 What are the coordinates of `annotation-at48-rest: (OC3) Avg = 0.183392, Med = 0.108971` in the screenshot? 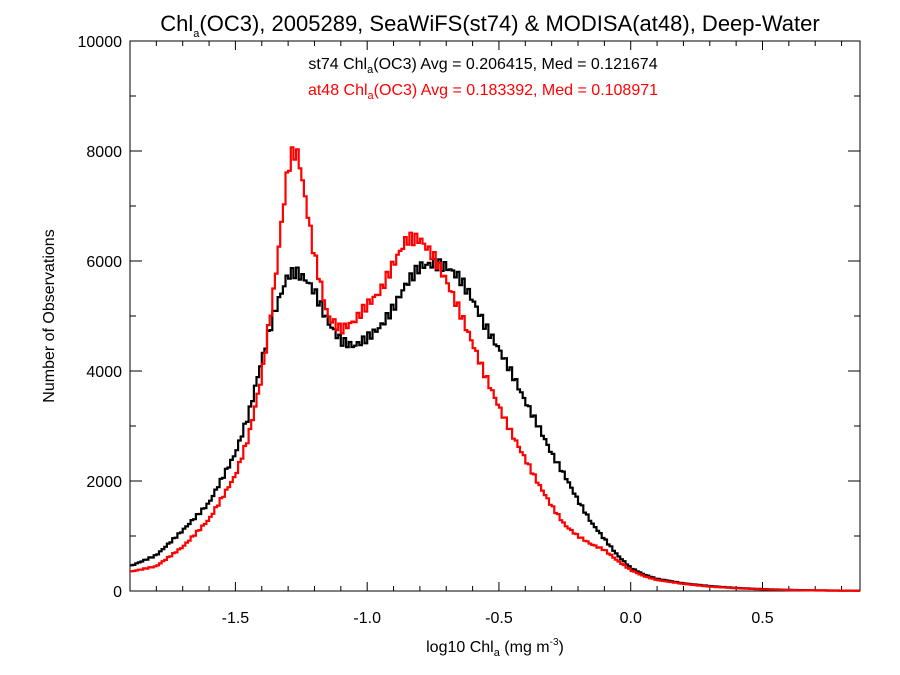 It's located at (516, 90).